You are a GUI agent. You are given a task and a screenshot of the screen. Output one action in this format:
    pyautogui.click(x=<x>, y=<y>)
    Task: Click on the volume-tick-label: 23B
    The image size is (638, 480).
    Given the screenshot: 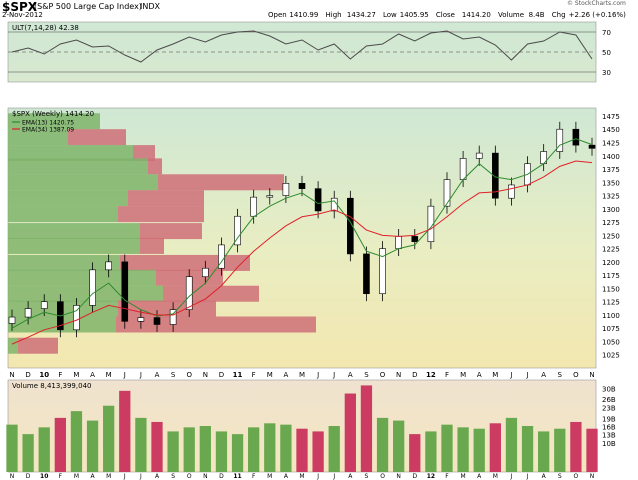 What is the action you would take?
    pyautogui.click(x=609, y=408)
    